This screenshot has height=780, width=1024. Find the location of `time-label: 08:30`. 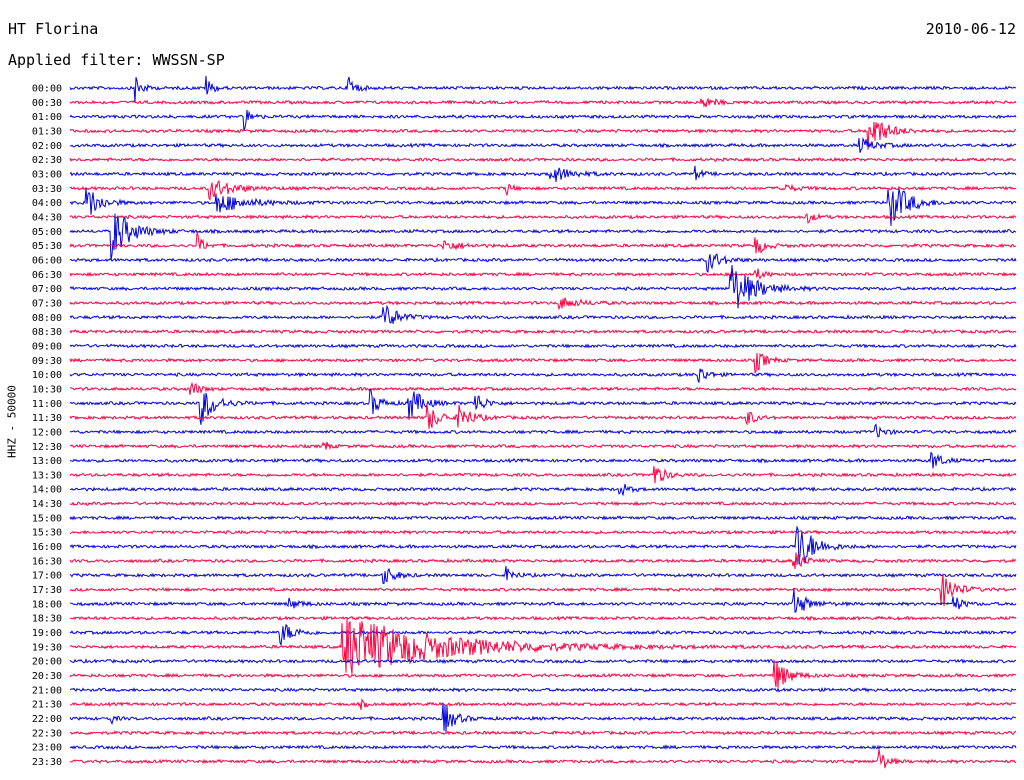

time-label: 08:30 is located at coordinates (47, 332).